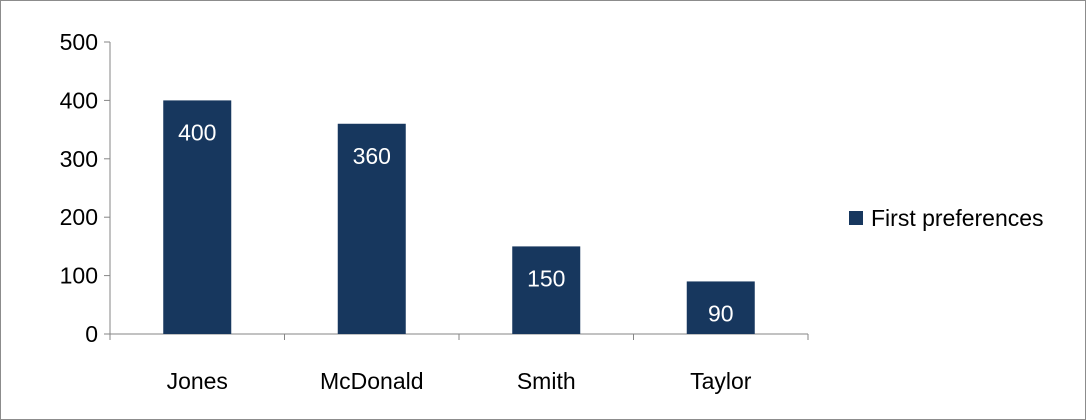 This screenshot has height=420, width=1086. I want to click on bar-taylor, so click(720, 307).